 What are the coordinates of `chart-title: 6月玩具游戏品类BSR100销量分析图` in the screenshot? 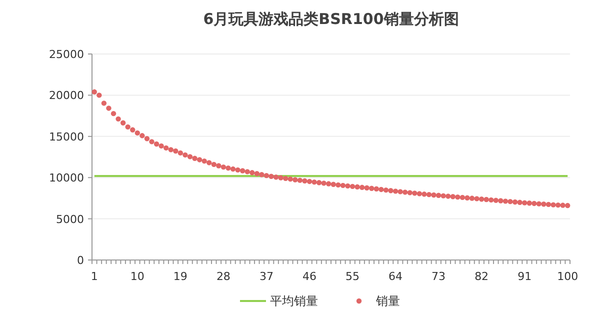 It's located at (331, 19).